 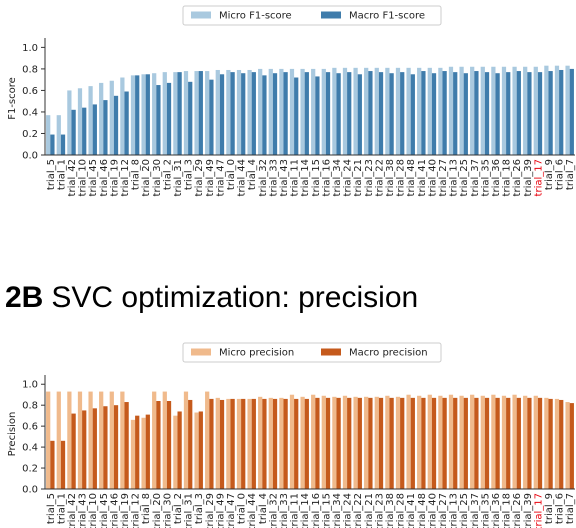 I want to click on legend-box, so click(x=312, y=352).